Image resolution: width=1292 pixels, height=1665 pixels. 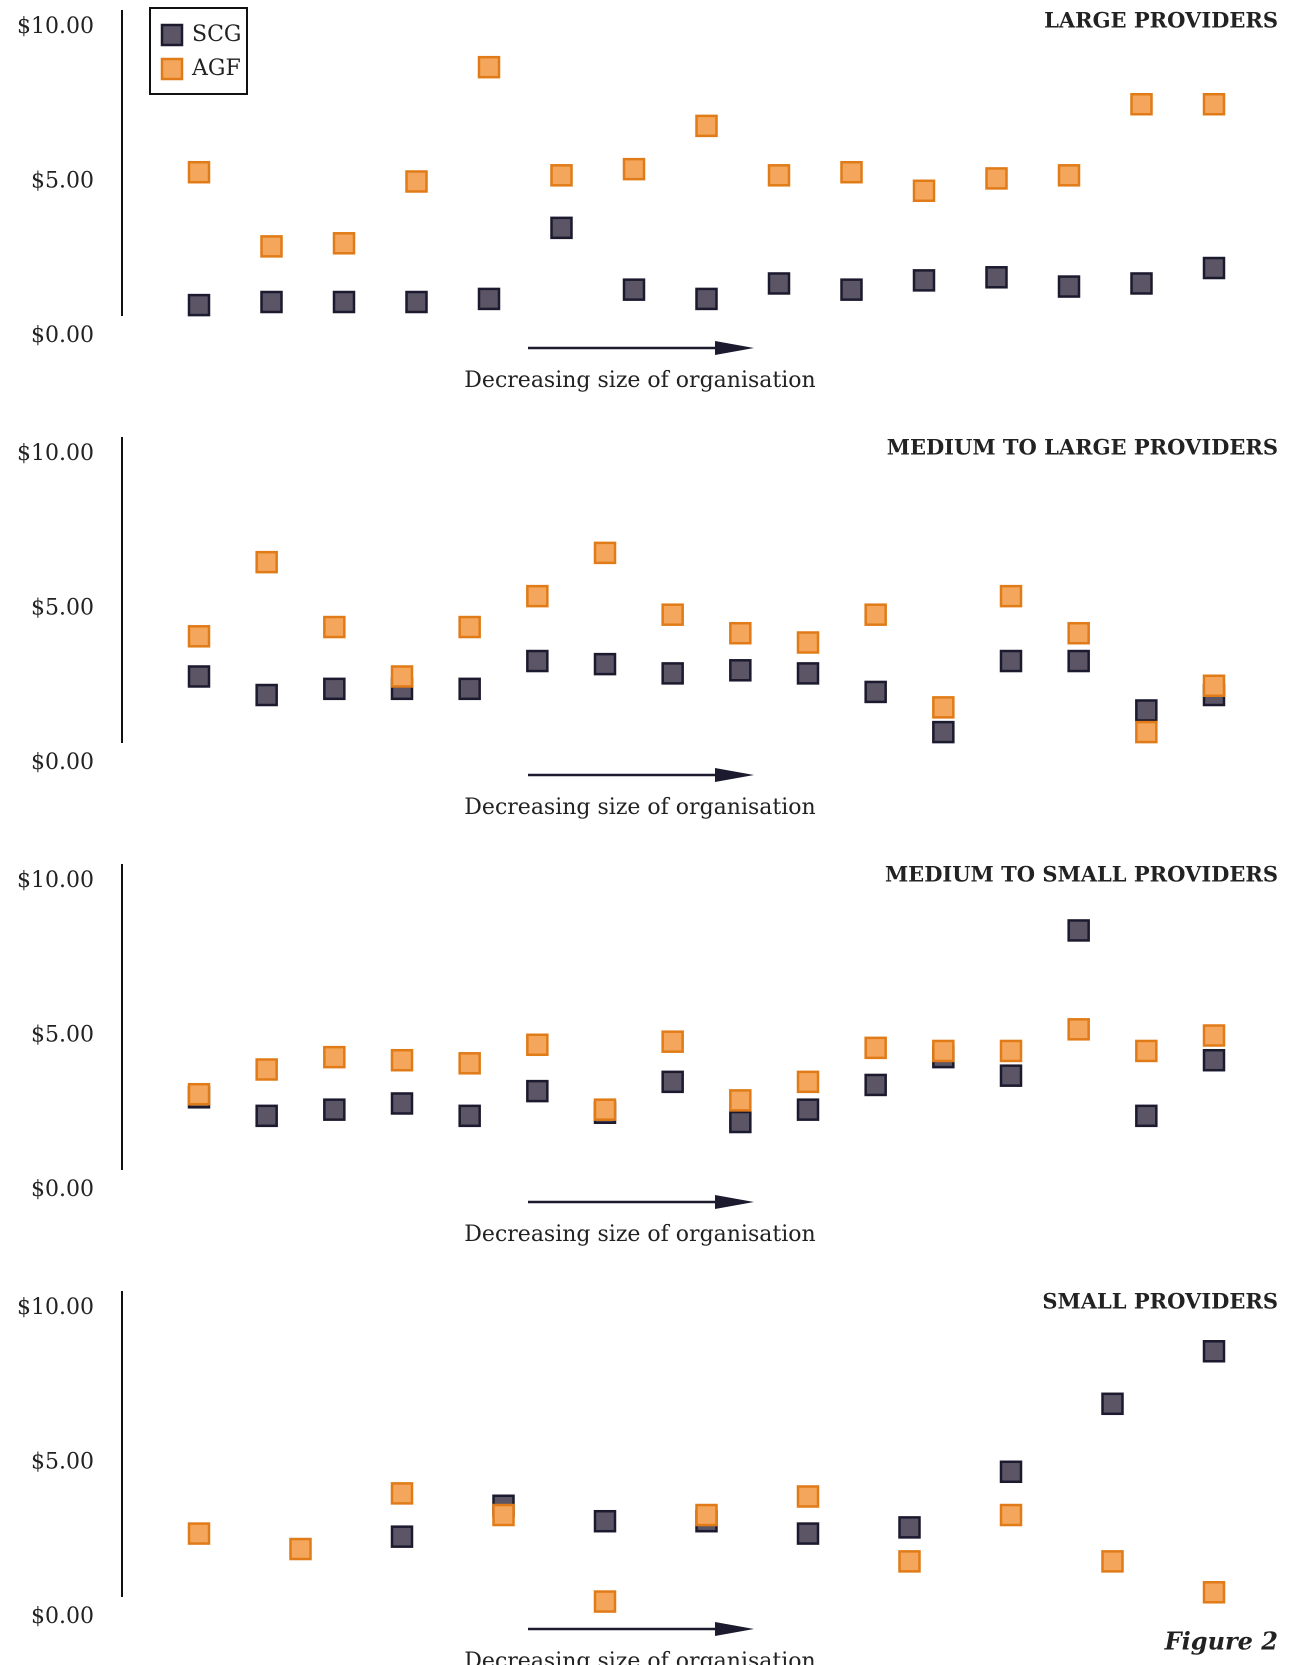 What do you see at coordinates (216, 68) in the screenshot?
I see `legend-label: AGF` at bounding box center [216, 68].